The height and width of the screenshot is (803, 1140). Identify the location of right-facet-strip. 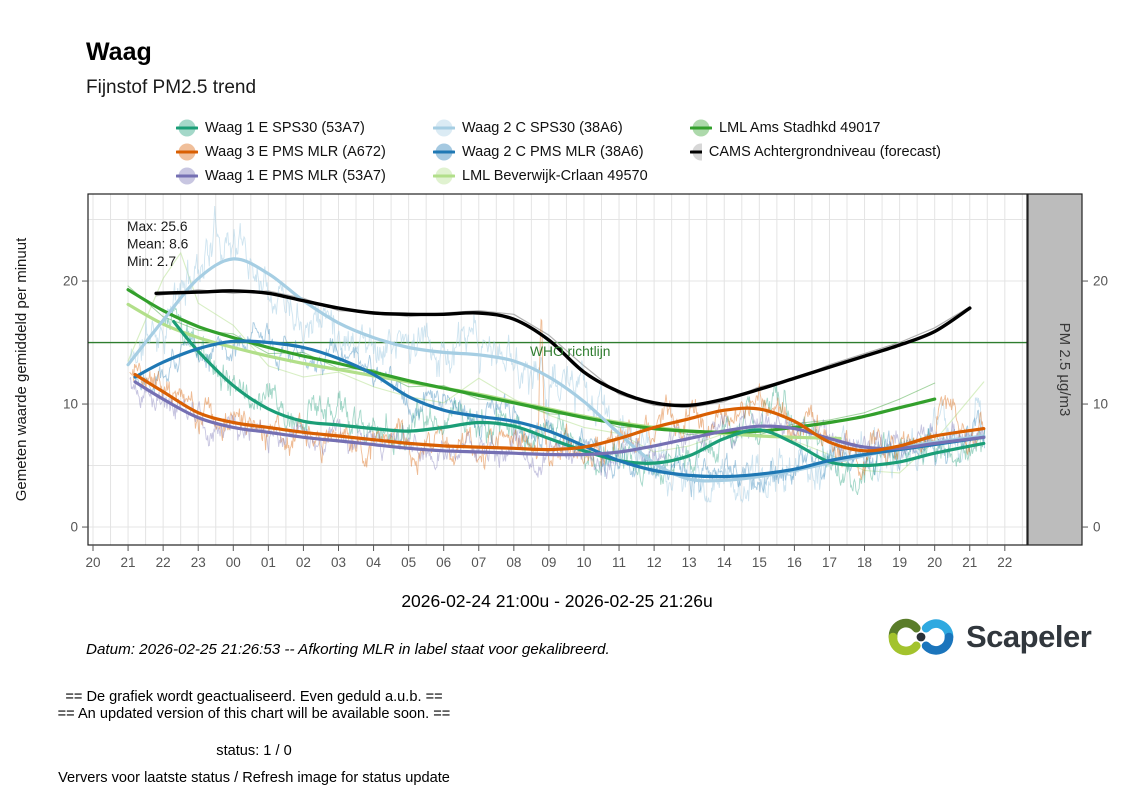
(1055, 369).